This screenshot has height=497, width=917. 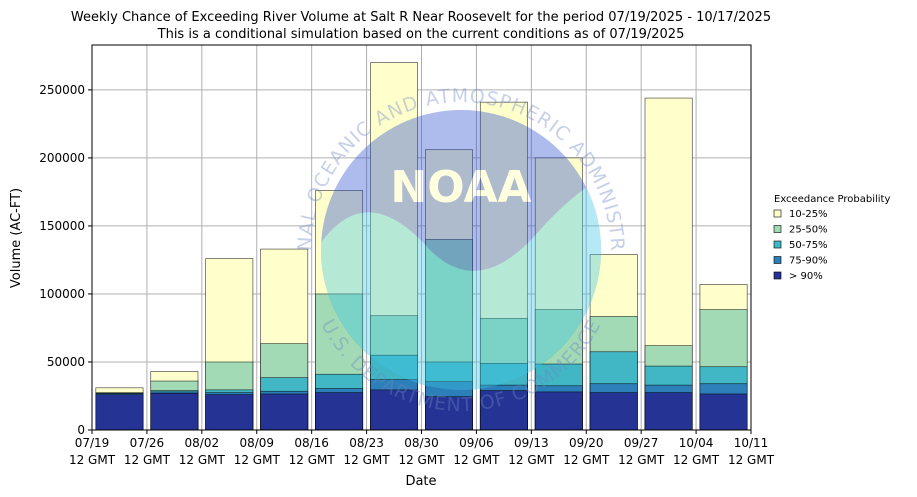 What do you see at coordinates (202, 443) in the screenshot?
I see `x-tick-label: 08/02` at bounding box center [202, 443].